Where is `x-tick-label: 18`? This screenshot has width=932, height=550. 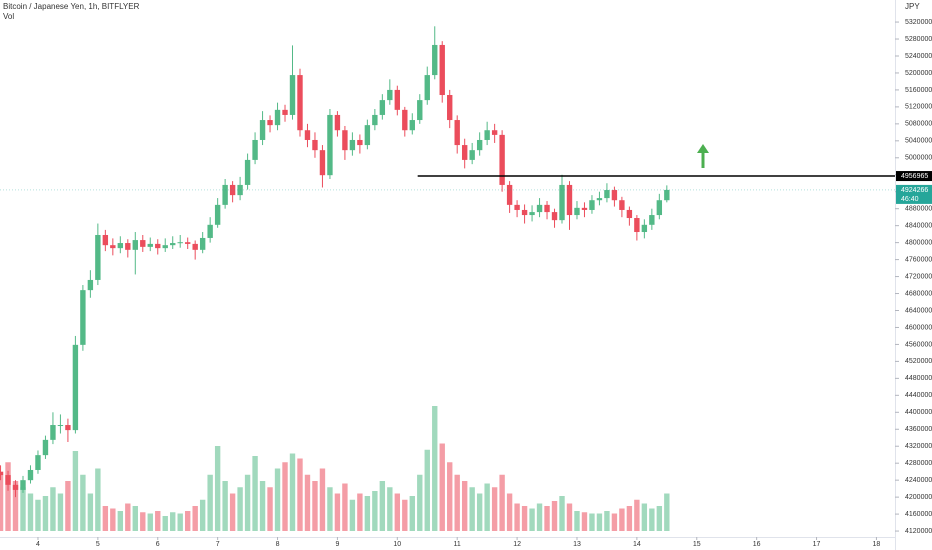
x-tick-label: 18 is located at coordinates (877, 544).